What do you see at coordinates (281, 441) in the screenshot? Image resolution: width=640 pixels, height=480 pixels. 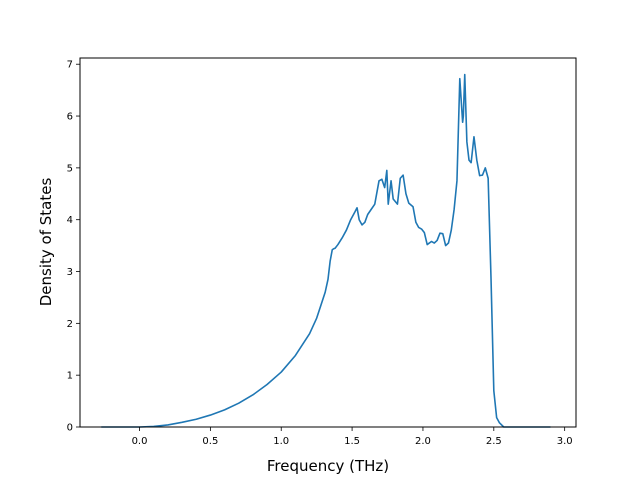 I see `x-tick-label: 1.0` at bounding box center [281, 441].